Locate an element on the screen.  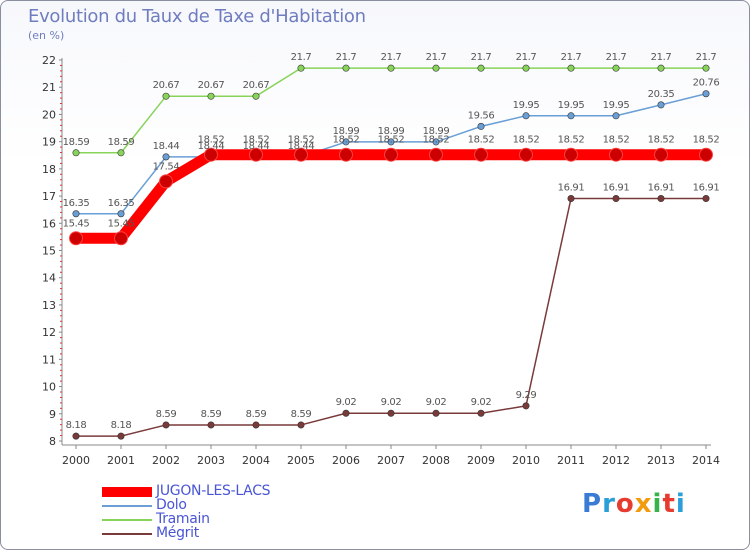
x-tick-label: 2001 is located at coordinates (121, 460).